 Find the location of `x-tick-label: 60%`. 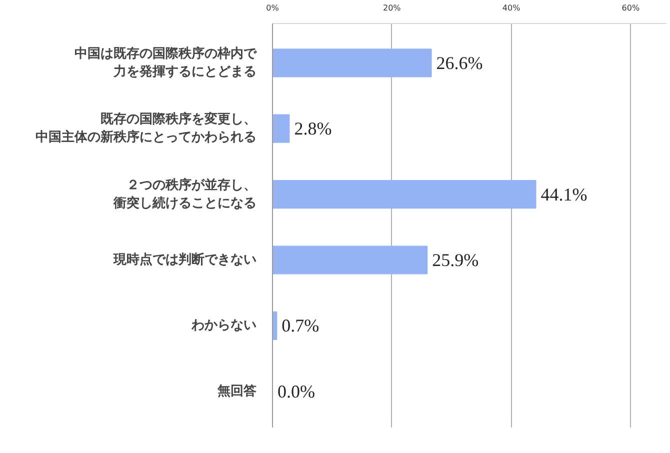

x-tick-label: 60% is located at coordinates (631, 8).